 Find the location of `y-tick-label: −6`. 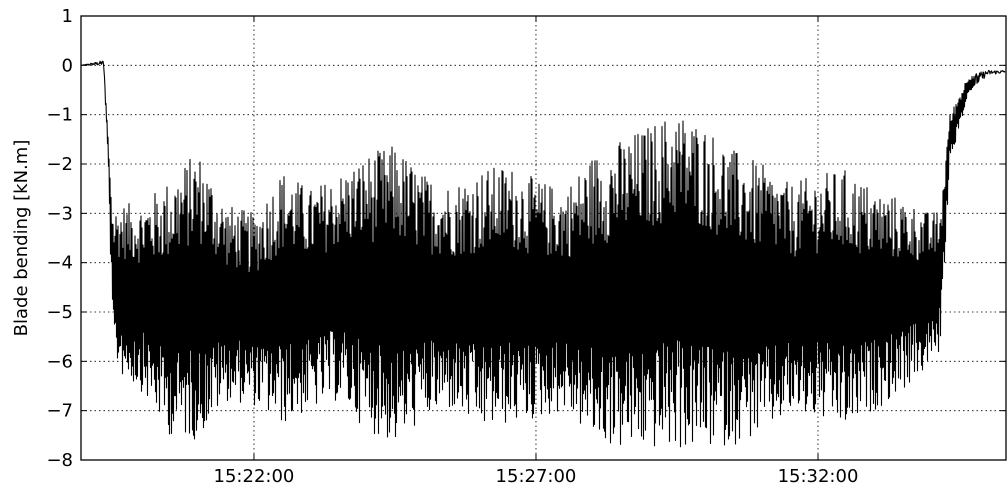

y-tick-label: −6 is located at coordinates (59, 361).